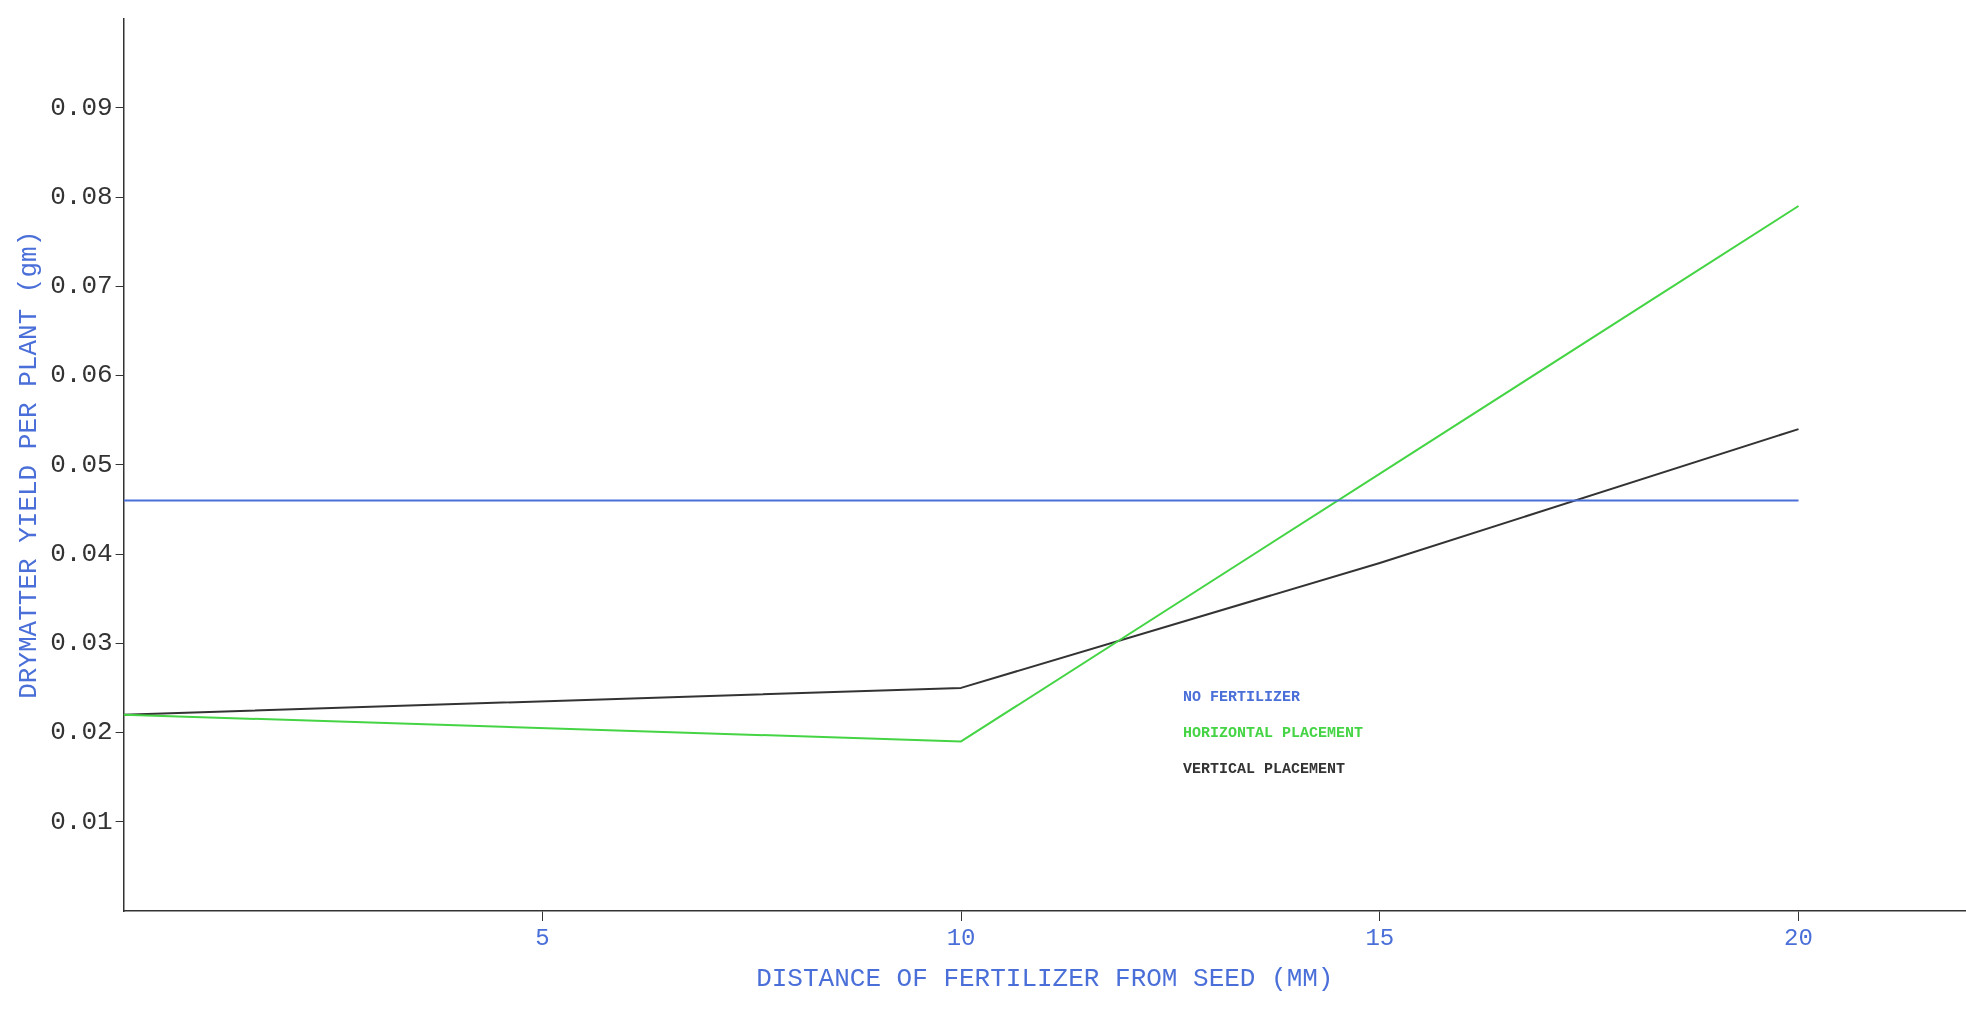  I want to click on text: HORIZONTAL PLACEMENT, so click(1273, 733).